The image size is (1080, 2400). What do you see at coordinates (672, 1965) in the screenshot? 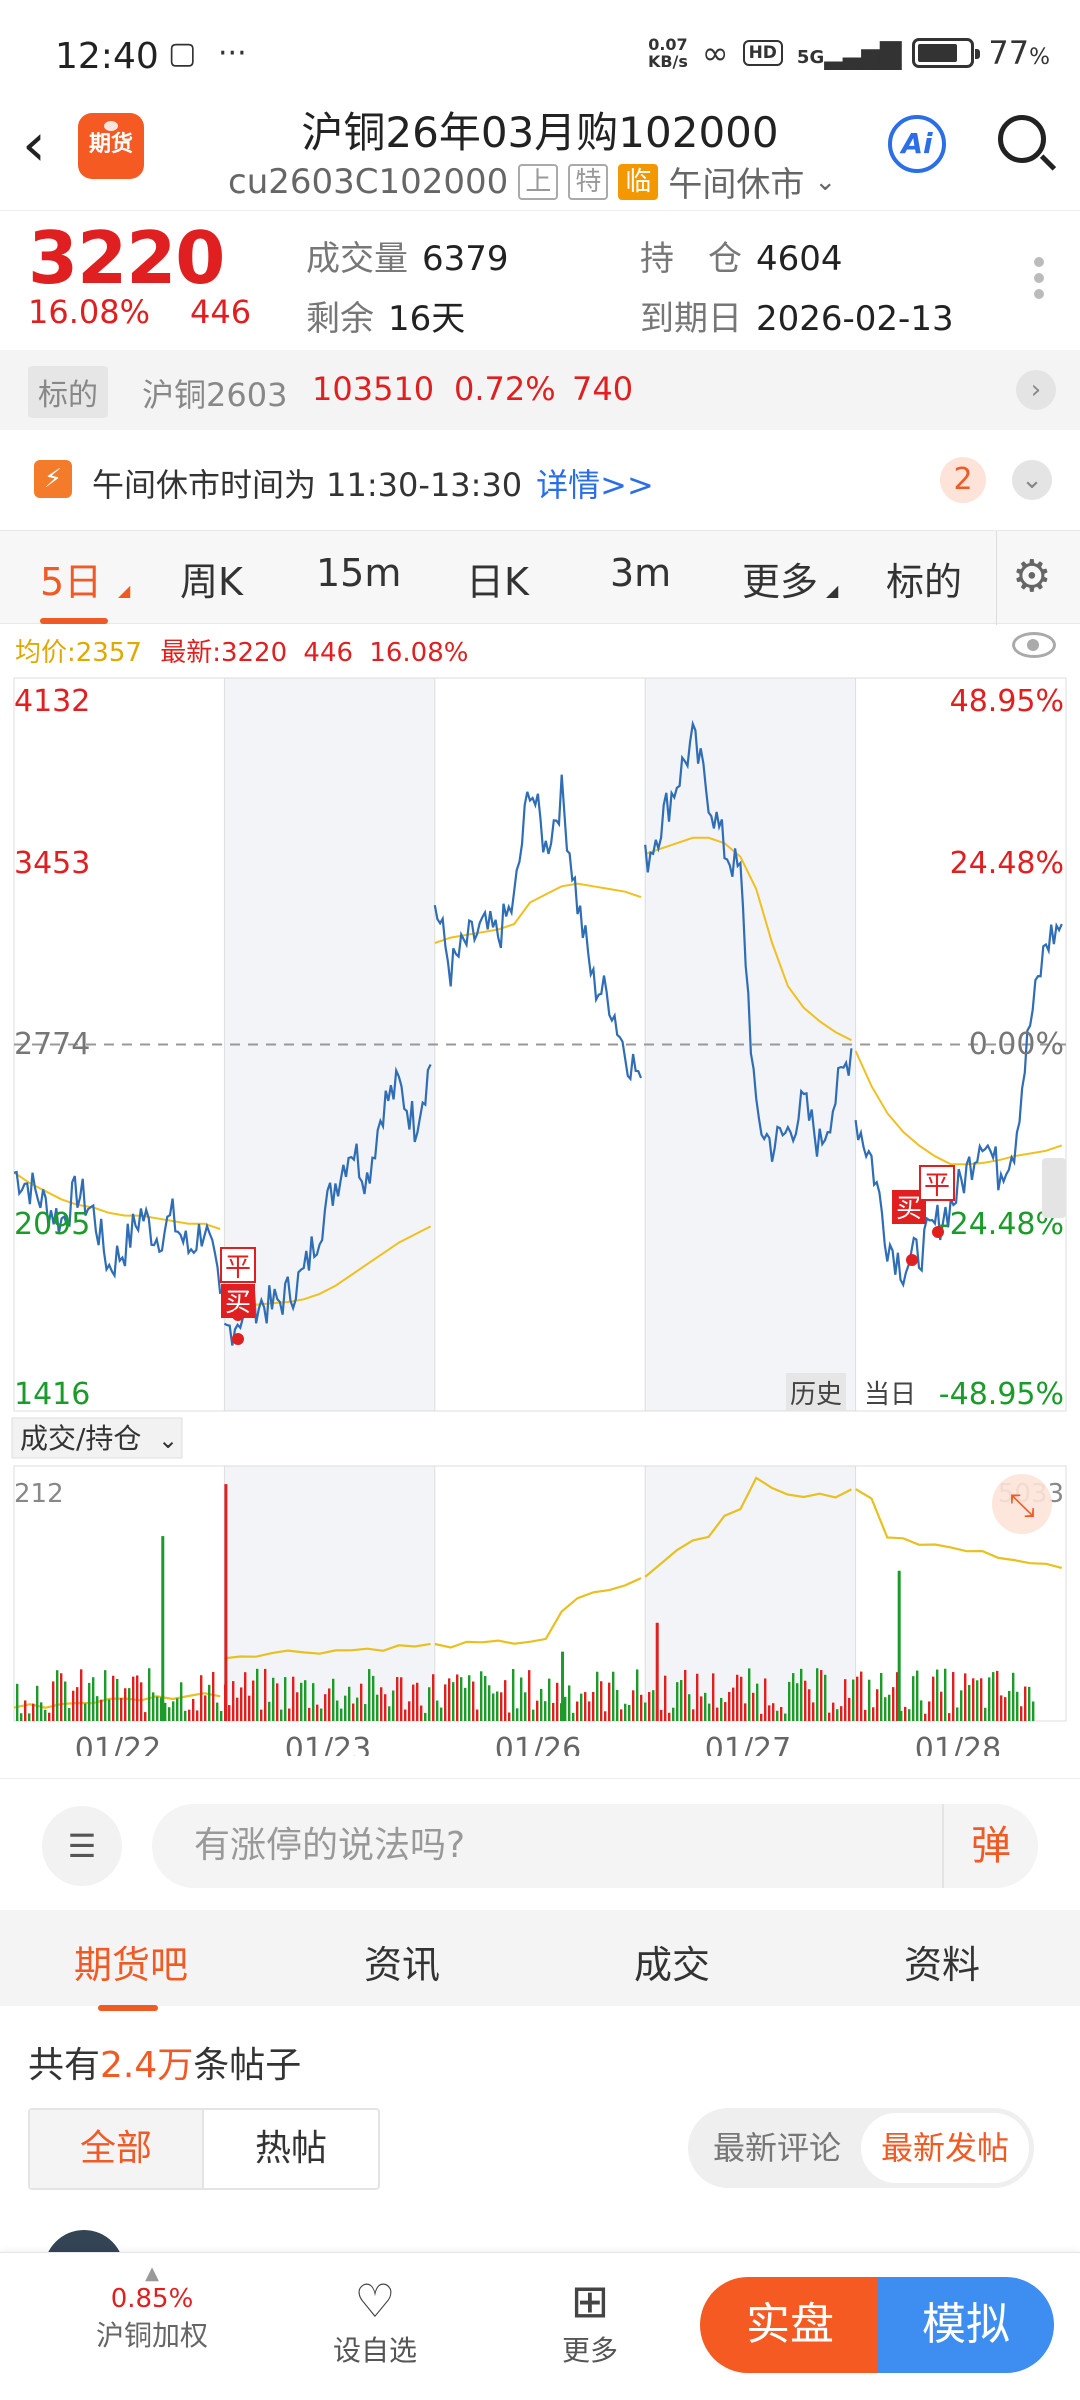
I see `tab-trades: 成交` at bounding box center [672, 1965].